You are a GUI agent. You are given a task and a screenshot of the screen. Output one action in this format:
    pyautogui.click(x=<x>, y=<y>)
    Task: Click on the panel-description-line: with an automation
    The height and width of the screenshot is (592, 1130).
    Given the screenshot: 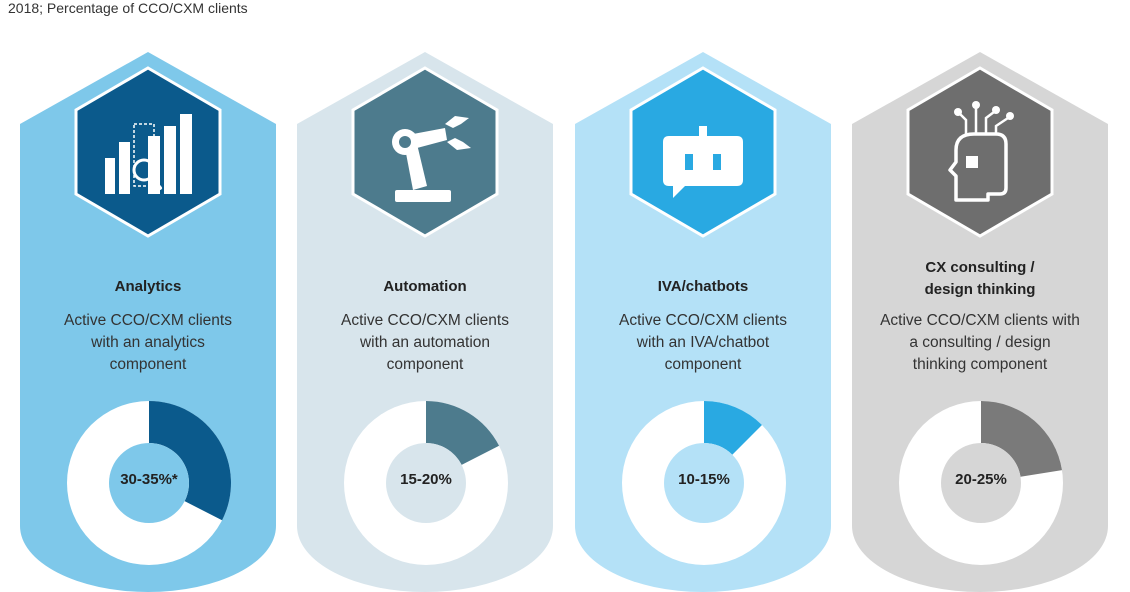 What is the action you would take?
    pyautogui.click(x=425, y=342)
    